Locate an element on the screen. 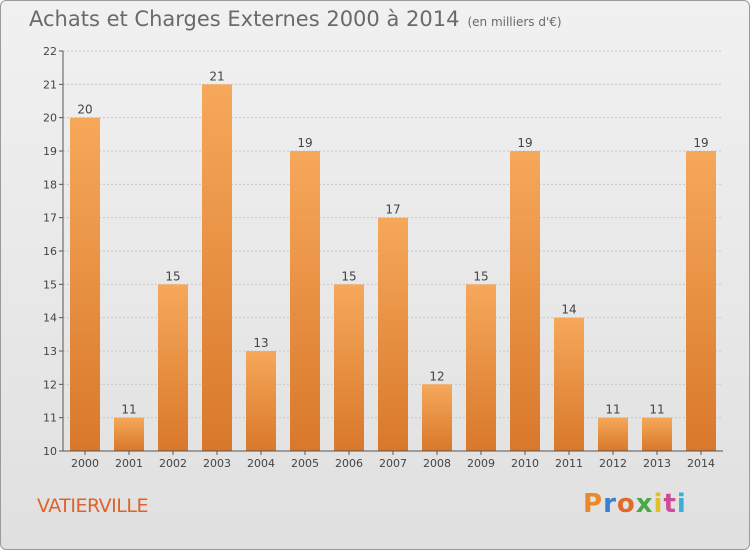 This screenshot has width=750, height=550. city-name: VATIERVILLE is located at coordinates (92, 506).